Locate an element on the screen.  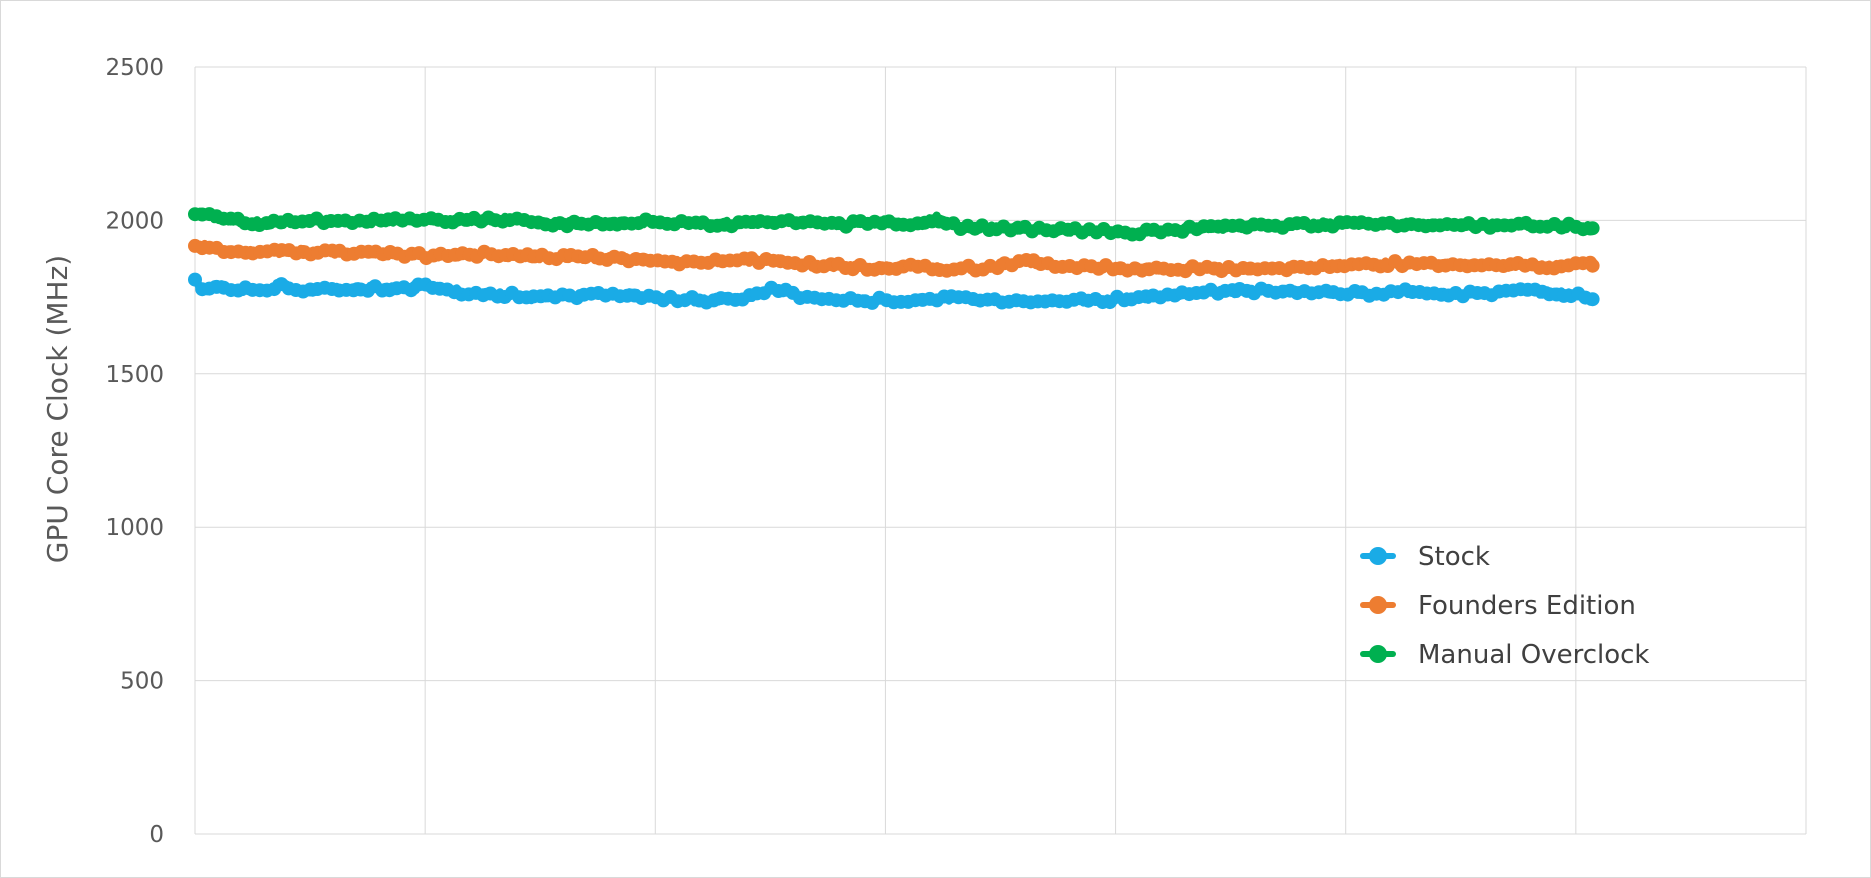
series-manual-overclock is located at coordinates (894, 224).